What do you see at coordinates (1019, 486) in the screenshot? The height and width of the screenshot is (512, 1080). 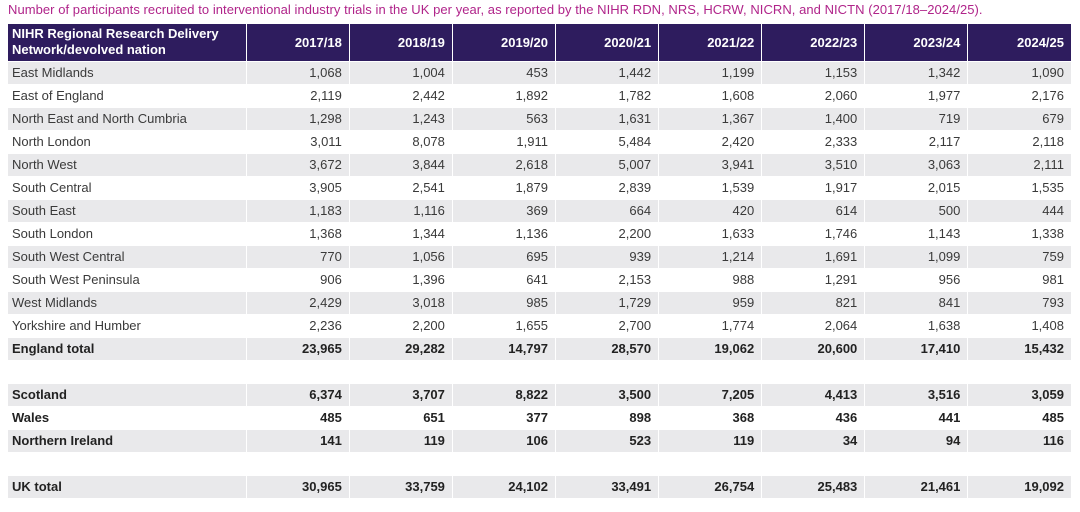 I see `value-cell: 19,092` at bounding box center [1019, 486].